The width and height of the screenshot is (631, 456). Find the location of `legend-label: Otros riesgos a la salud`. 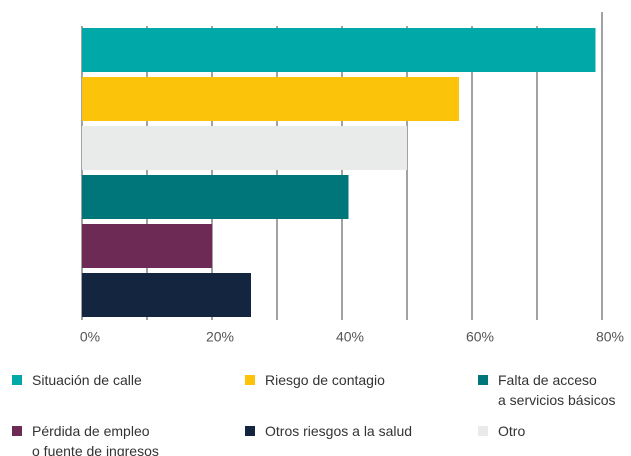

legend-label: Otros riesgos a la salud is located at coordinates (339, 431).